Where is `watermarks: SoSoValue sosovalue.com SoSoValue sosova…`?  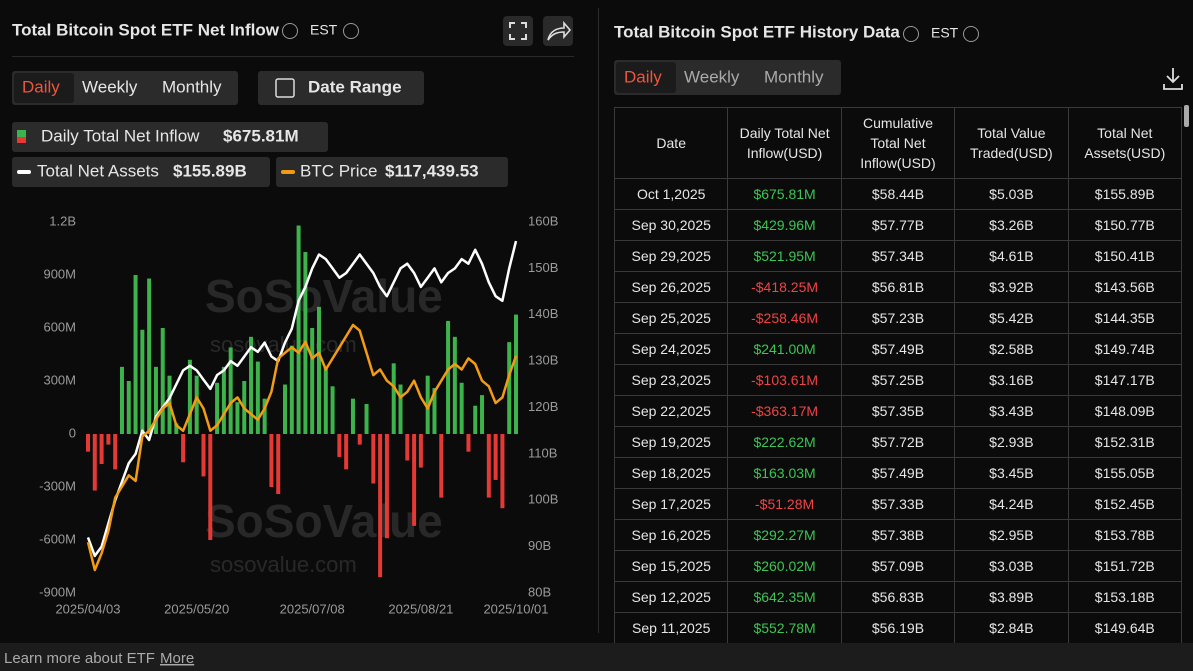 watermarks: SoSoValue sosovalue.com SoSoValue sosova… is located at coordinates (324, 423).